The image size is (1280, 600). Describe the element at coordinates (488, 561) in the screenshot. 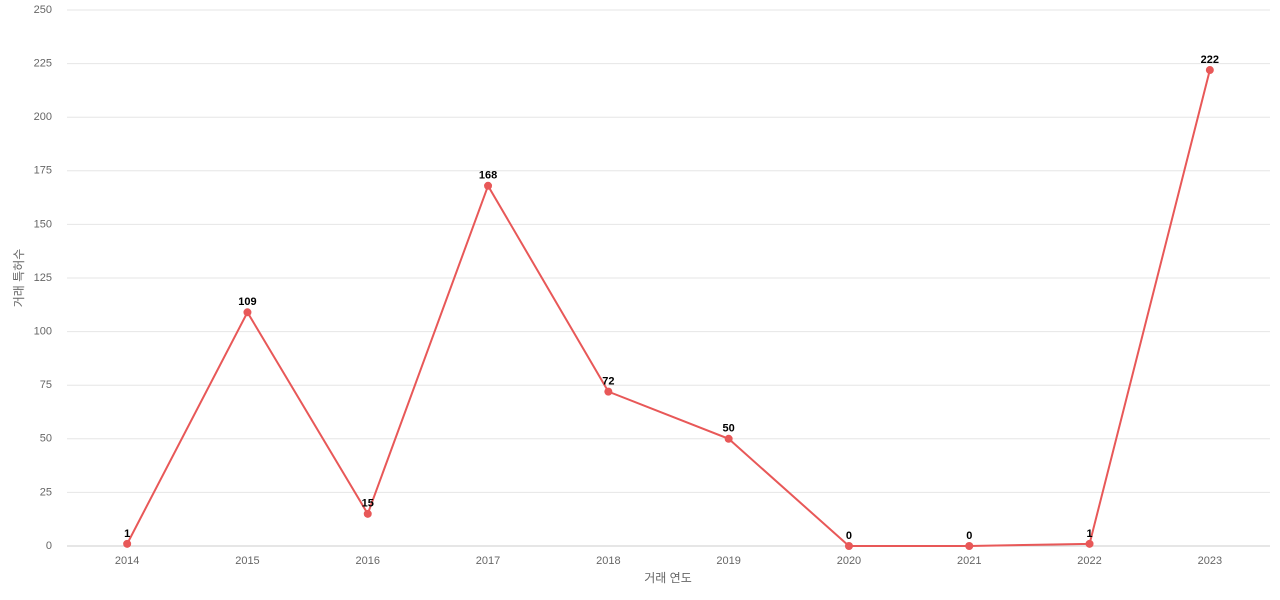

I see `x-tick-label: 2017` at that location.